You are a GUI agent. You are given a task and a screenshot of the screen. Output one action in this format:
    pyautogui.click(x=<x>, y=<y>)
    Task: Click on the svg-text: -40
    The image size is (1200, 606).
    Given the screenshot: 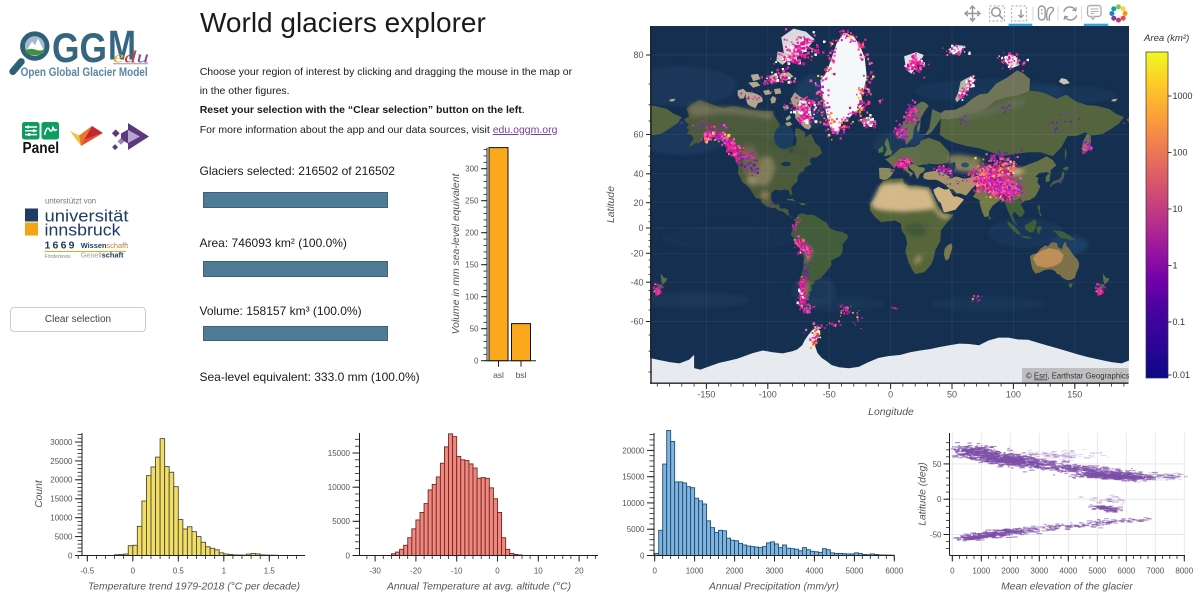 What is the action you would take?
    pyautogui.click(x=636, y=282)
    